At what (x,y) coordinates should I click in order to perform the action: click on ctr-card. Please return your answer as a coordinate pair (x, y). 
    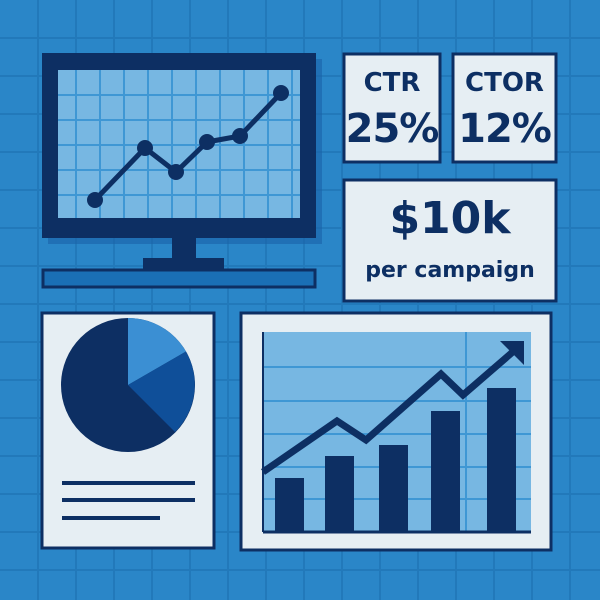
    Looking at the image, I should click on (392, 108).